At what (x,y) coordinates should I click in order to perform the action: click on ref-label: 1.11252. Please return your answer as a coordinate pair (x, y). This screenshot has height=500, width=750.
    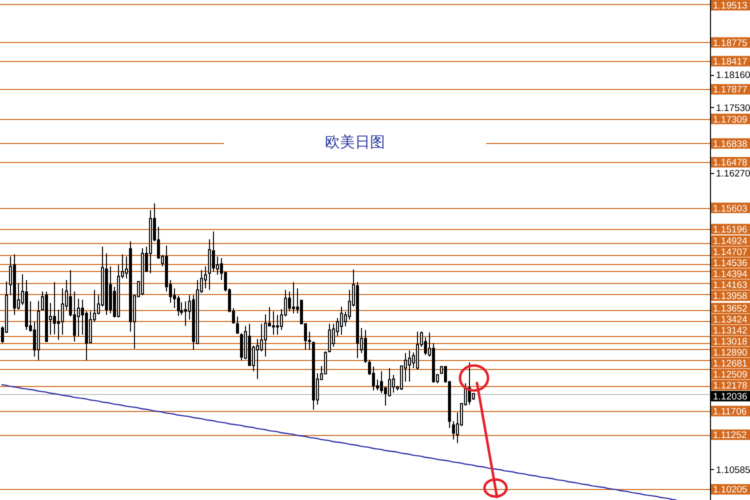
    Looking at the image, I should click on (730, 435).